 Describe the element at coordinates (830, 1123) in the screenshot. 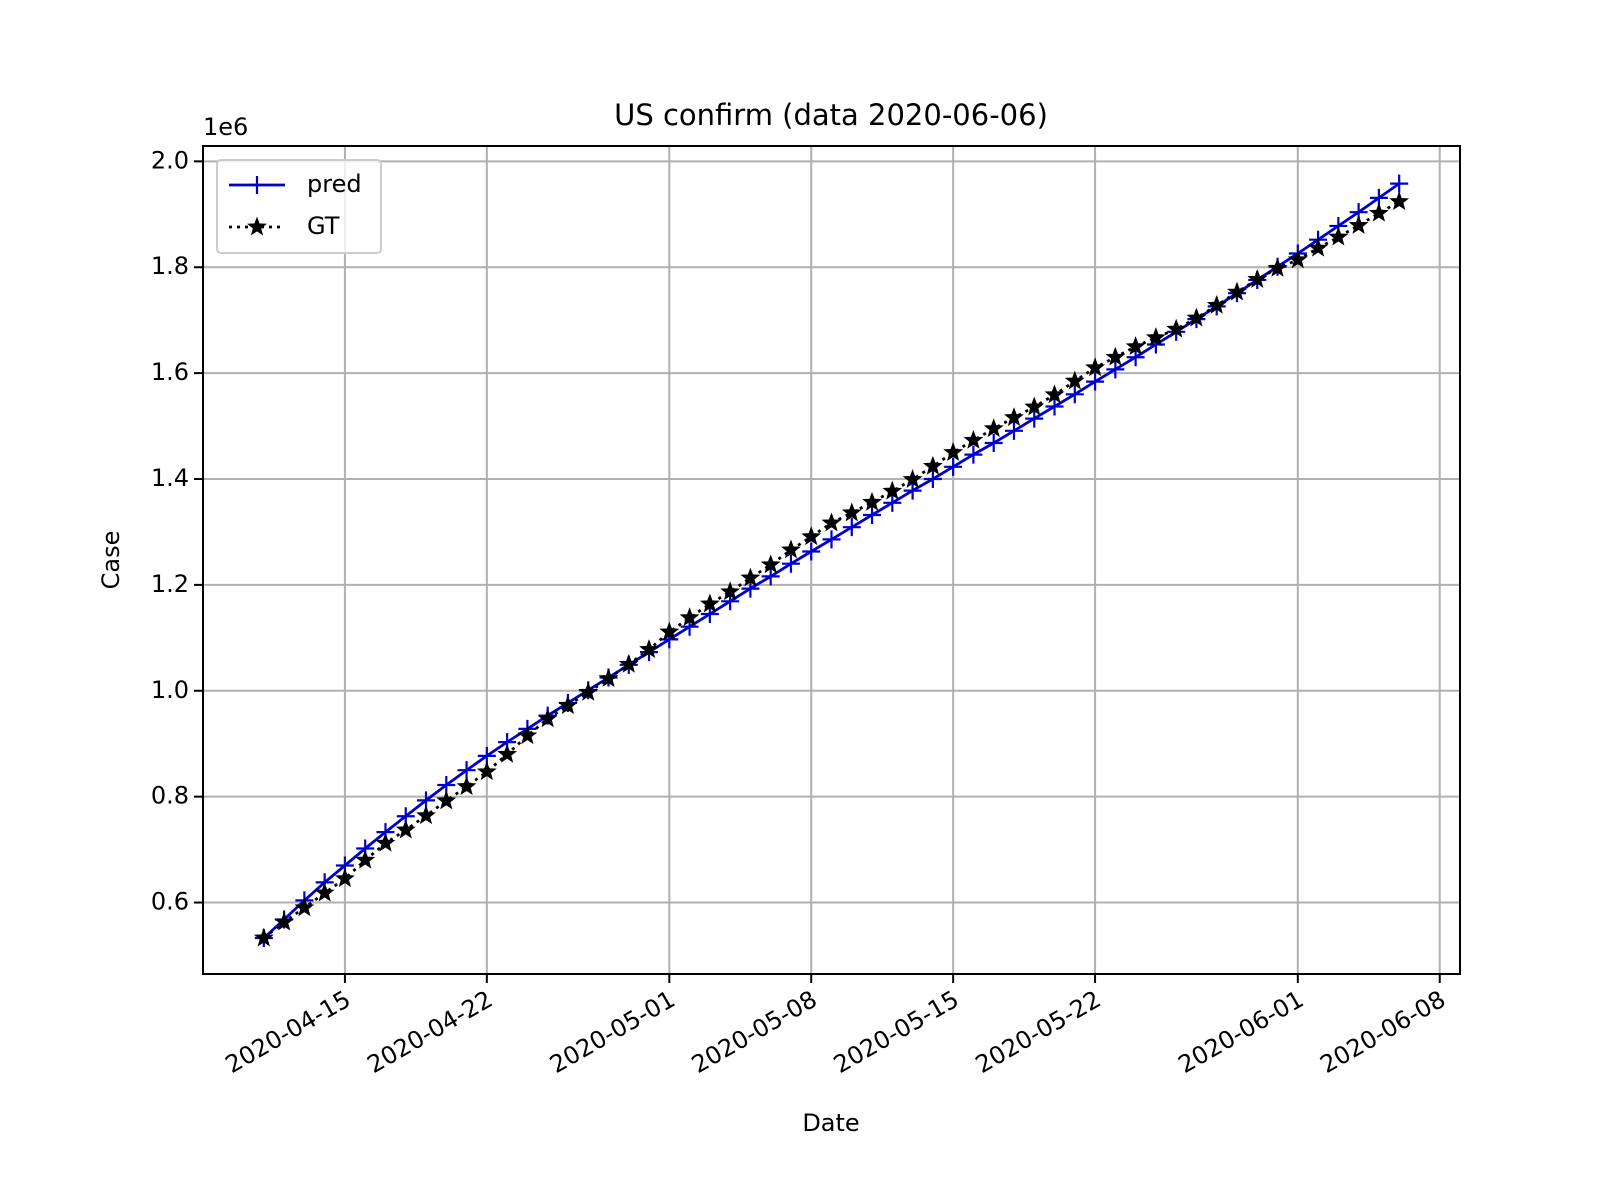

I see `x-axis-label: Date` at that location.